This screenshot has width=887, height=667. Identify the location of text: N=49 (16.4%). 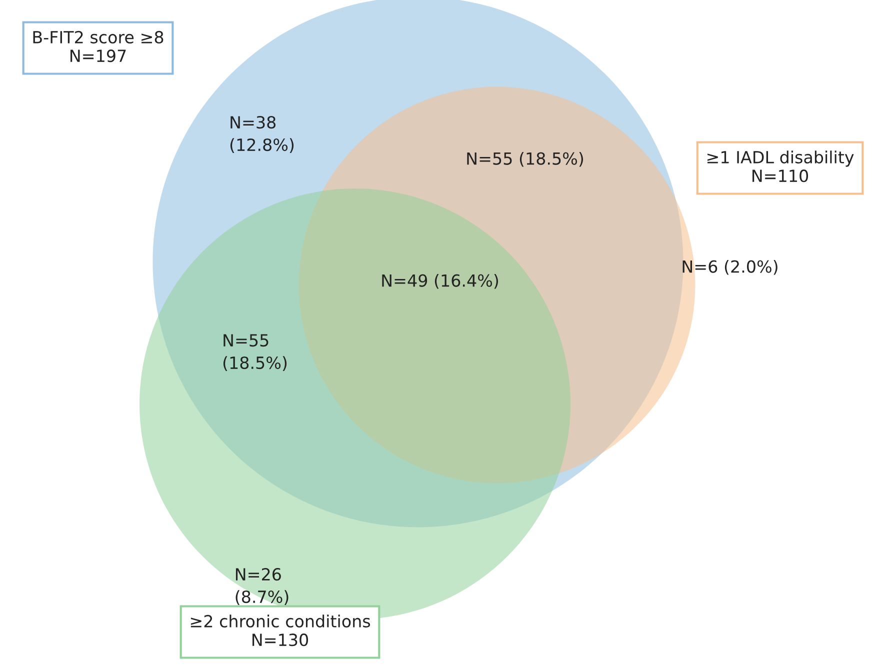
(440, 281).